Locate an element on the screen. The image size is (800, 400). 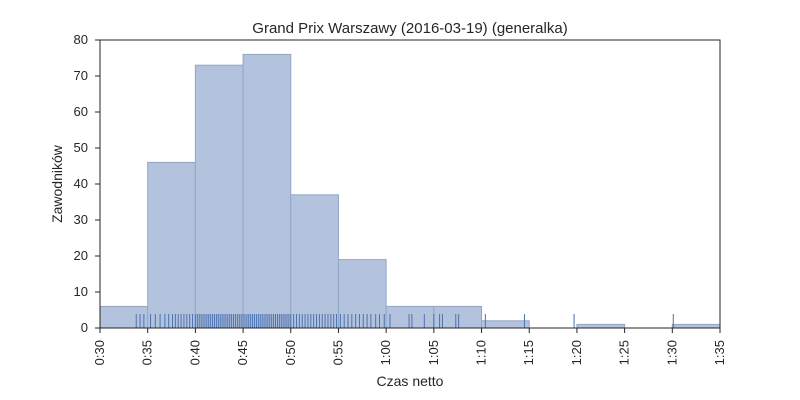
y-tick-label: 60 is located at coordinates (81, 111).